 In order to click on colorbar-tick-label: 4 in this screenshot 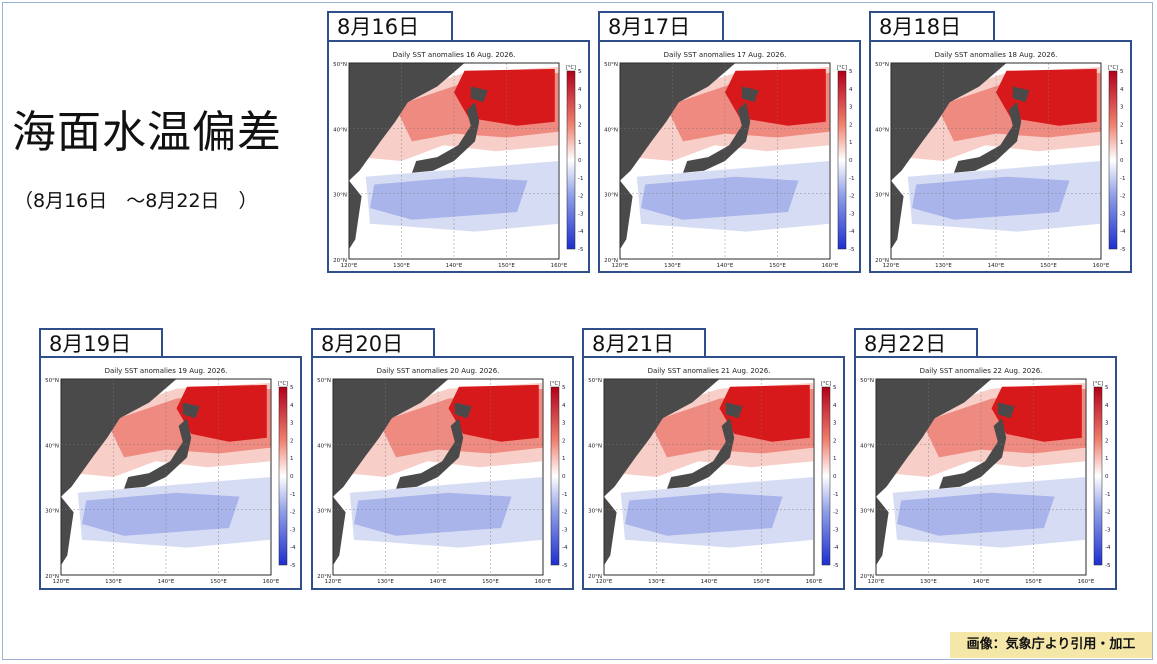, I will do `click(851, 90)`.